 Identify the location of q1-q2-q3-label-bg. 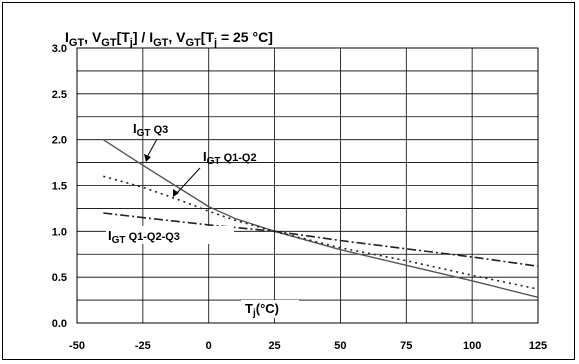
(170, 235).